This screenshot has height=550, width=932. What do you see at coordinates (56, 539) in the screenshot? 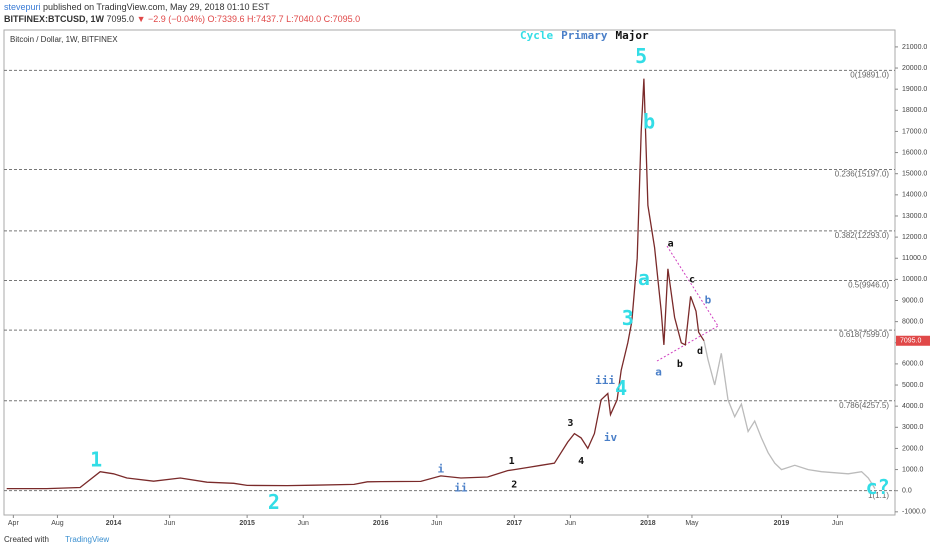
I see `footer: Created with TradingView` at bounding box center [56, 539].